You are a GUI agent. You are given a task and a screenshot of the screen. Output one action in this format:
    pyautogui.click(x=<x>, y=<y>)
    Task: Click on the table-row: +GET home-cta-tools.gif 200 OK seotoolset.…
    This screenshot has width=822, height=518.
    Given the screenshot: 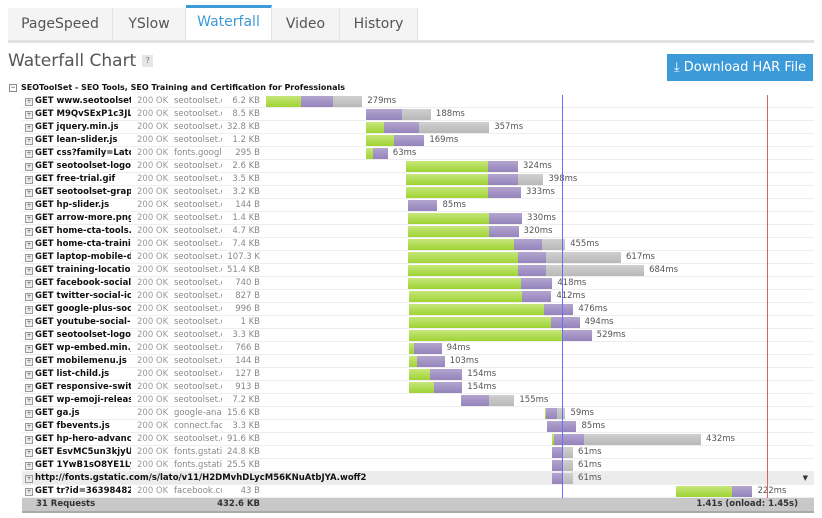 What is the action you would take?
    pyautogui.click(x=418, y=231)
    